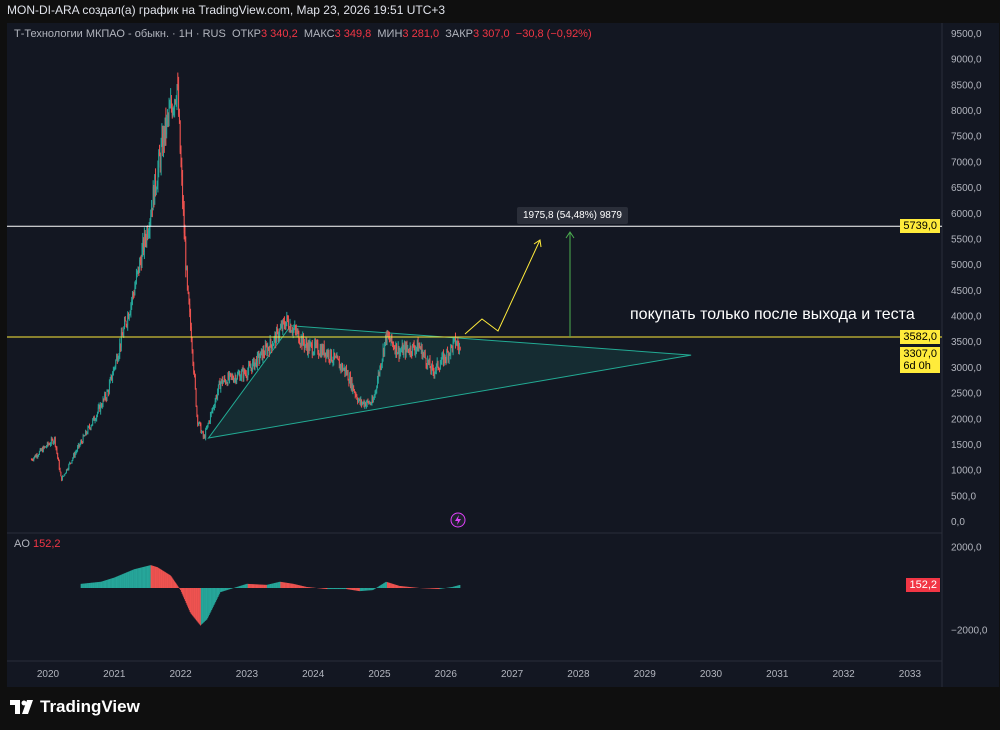 This screenshot has width=1000, height=730. Describe the element at coordinates (711, 674) in the screenshot. I see `time-axis-label: 2030` at that location.